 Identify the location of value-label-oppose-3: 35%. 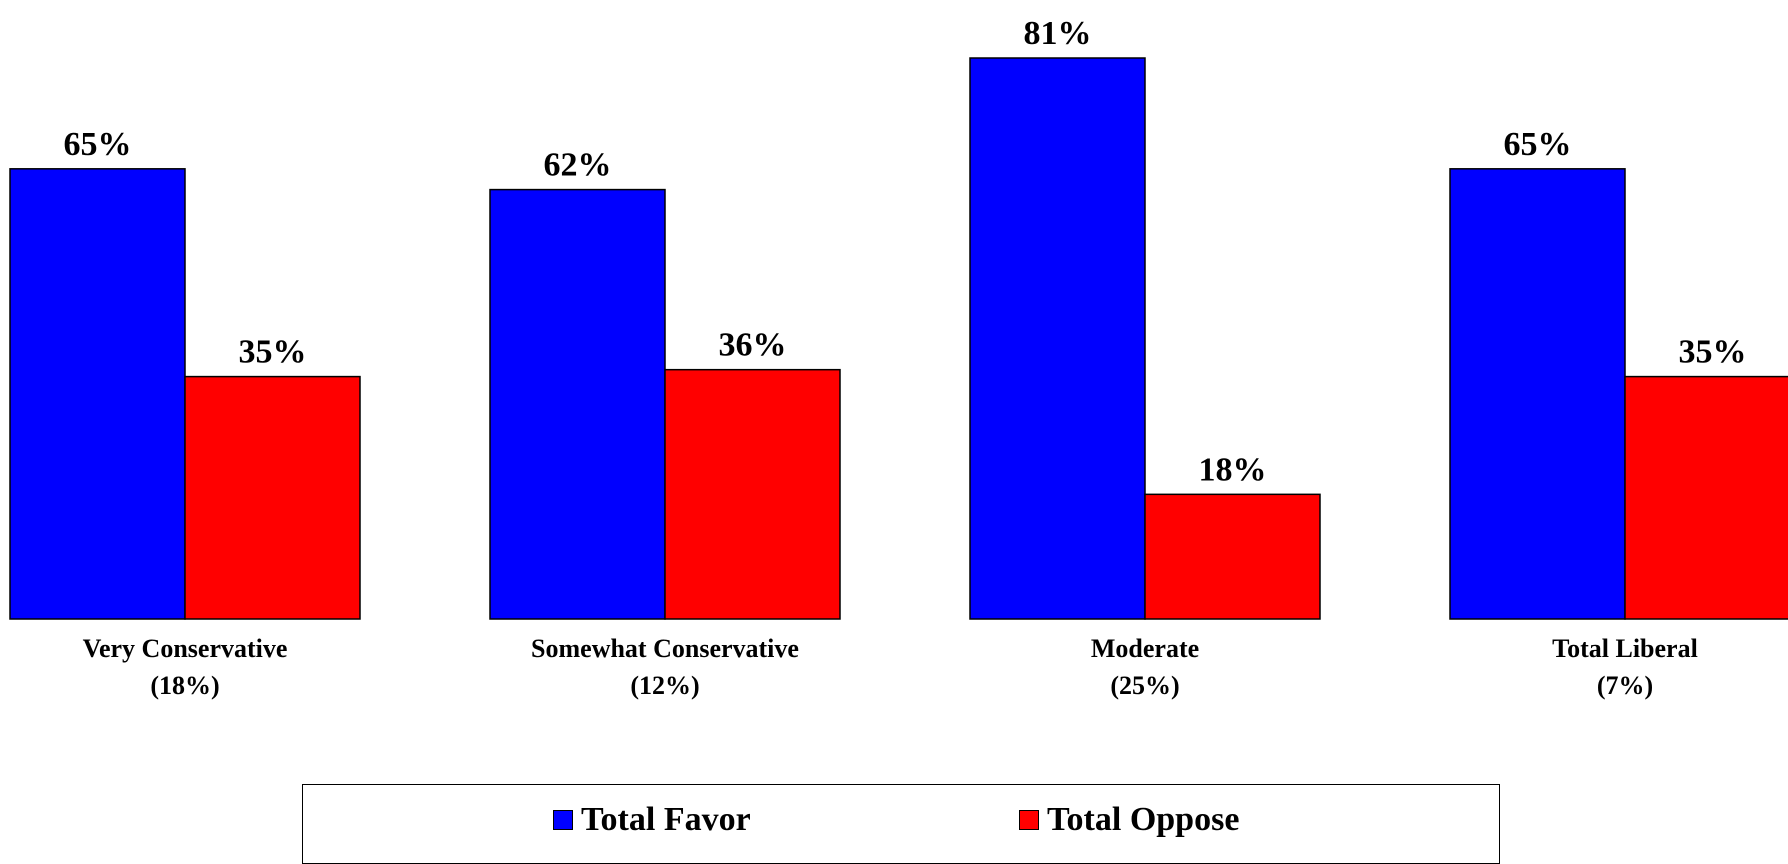
(1713, 352).